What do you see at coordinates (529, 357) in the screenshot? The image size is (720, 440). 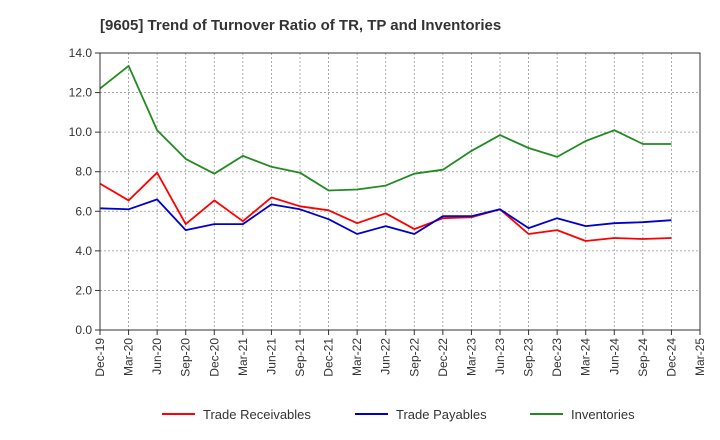 I see `x-tick-label: Sep-23` at bounding box center [529, 357].